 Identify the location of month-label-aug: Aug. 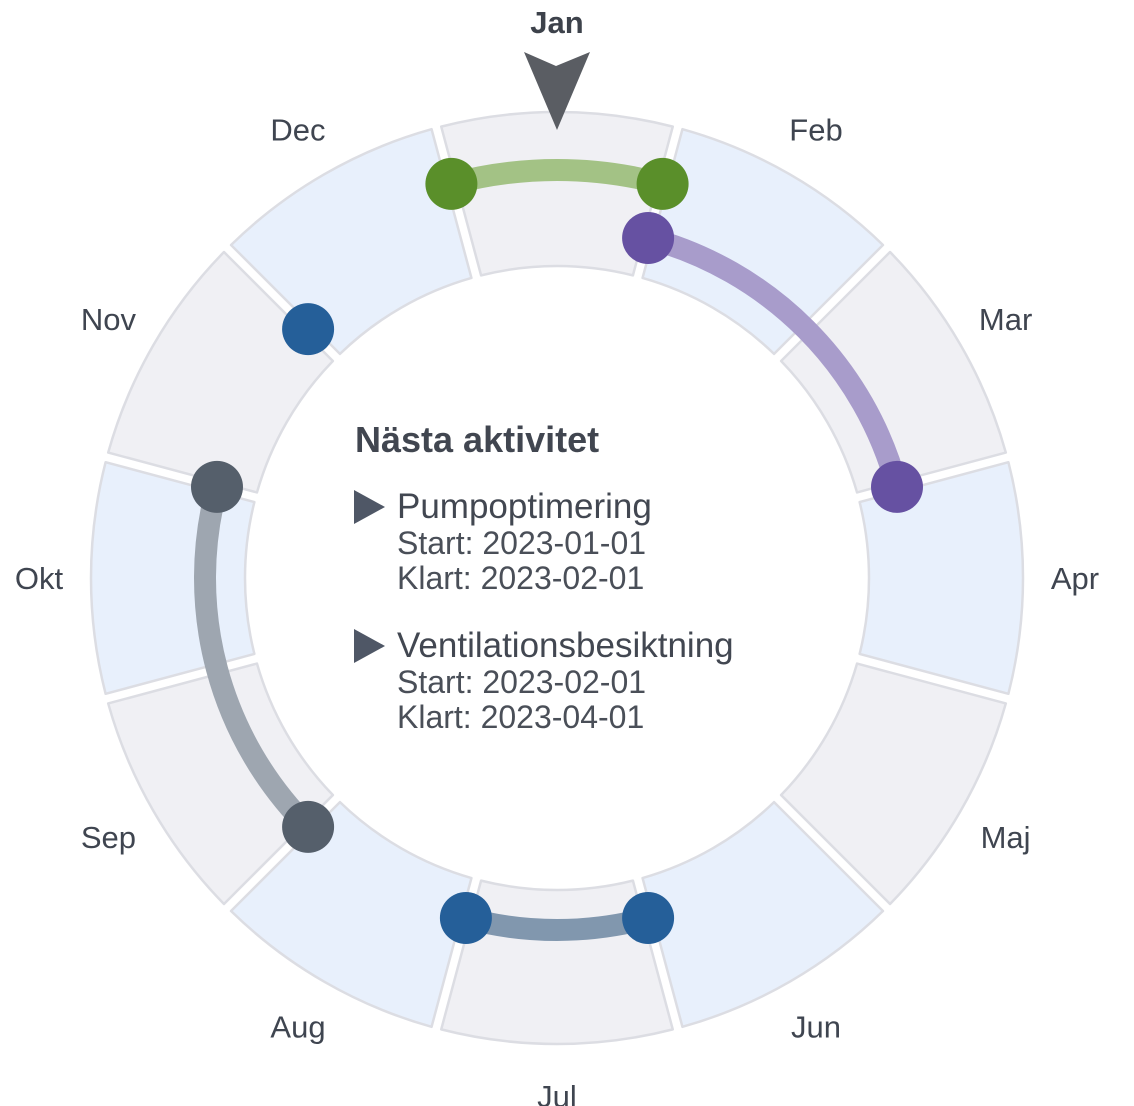
(297, 1027).